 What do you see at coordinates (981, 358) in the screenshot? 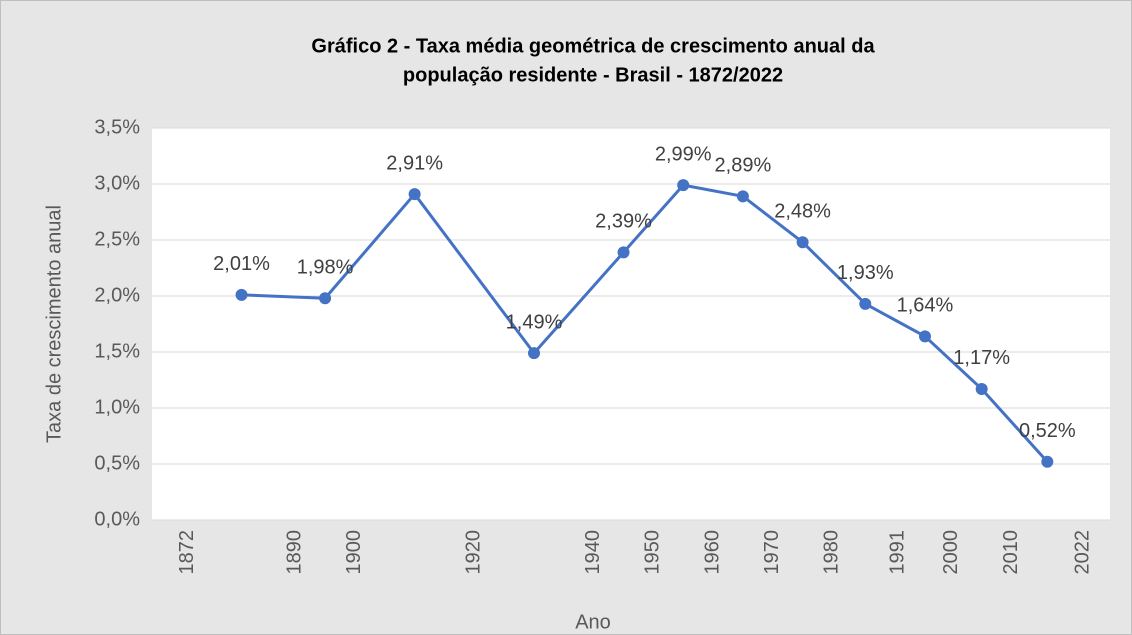
I see `data-label: 1,17%` at bounding box center [981, 358].